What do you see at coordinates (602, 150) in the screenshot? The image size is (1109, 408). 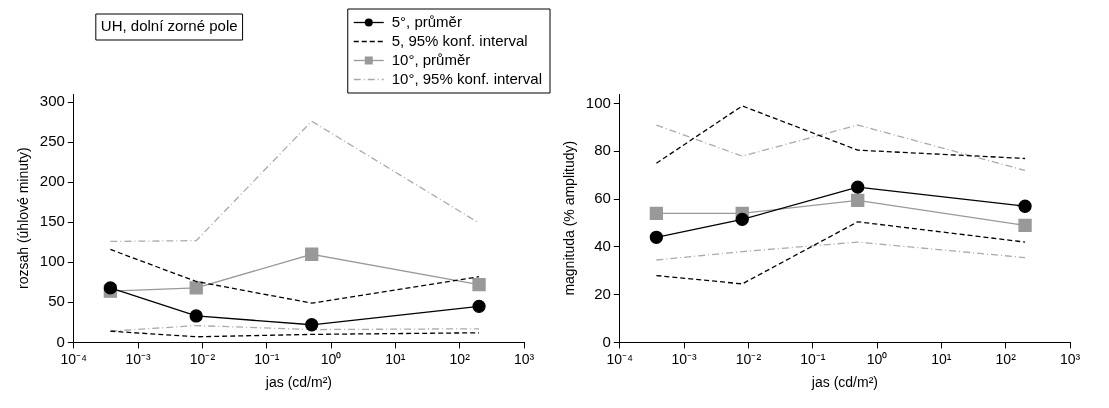 I see `y-tick-label: 80` at bounding box center [602, 150].